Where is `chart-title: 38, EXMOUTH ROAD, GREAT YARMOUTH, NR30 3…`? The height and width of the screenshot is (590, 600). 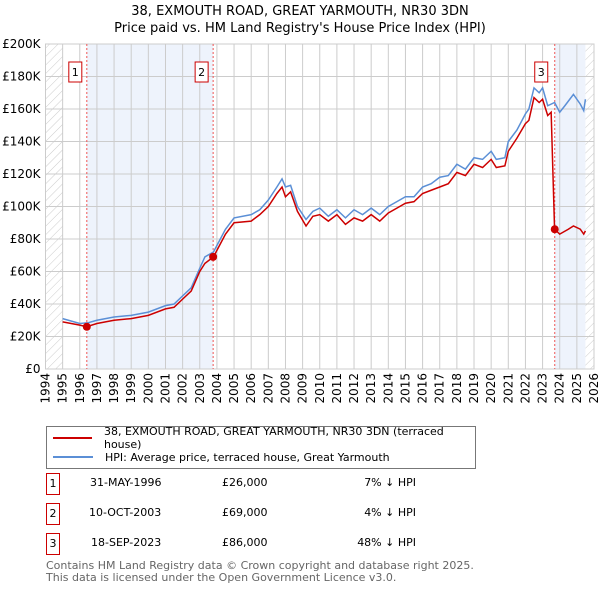 chart-title: 38, EXMOUTH ROAD, GREAT YARMOUTH, NR30 3… is located at coordinates (300, 11).